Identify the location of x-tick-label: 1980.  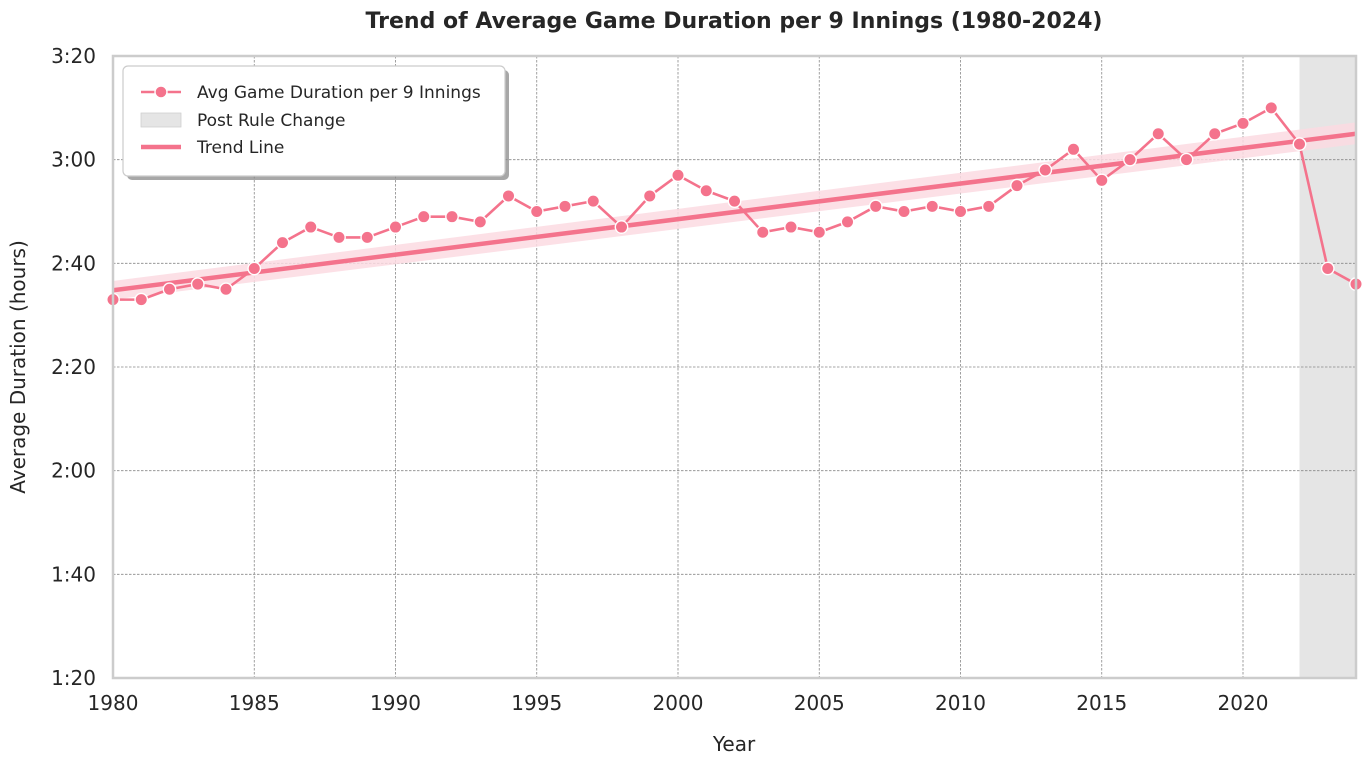
(113, 703).